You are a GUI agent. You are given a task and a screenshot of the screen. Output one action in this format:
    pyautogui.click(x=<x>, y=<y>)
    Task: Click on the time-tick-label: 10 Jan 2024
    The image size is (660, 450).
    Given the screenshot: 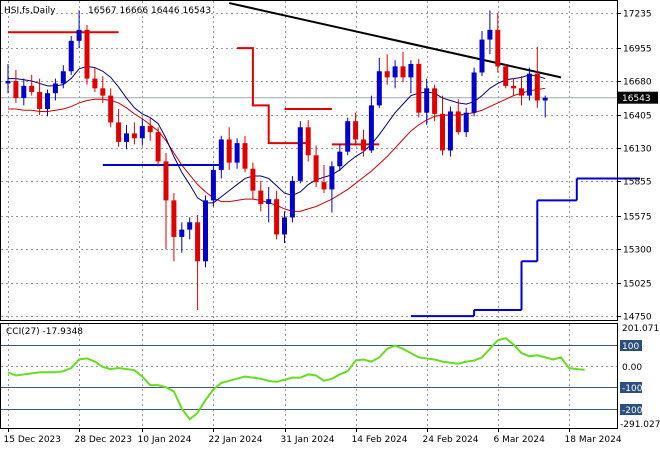 What is the action you would take?
    pyautogui.click(x=165, y=440)
    